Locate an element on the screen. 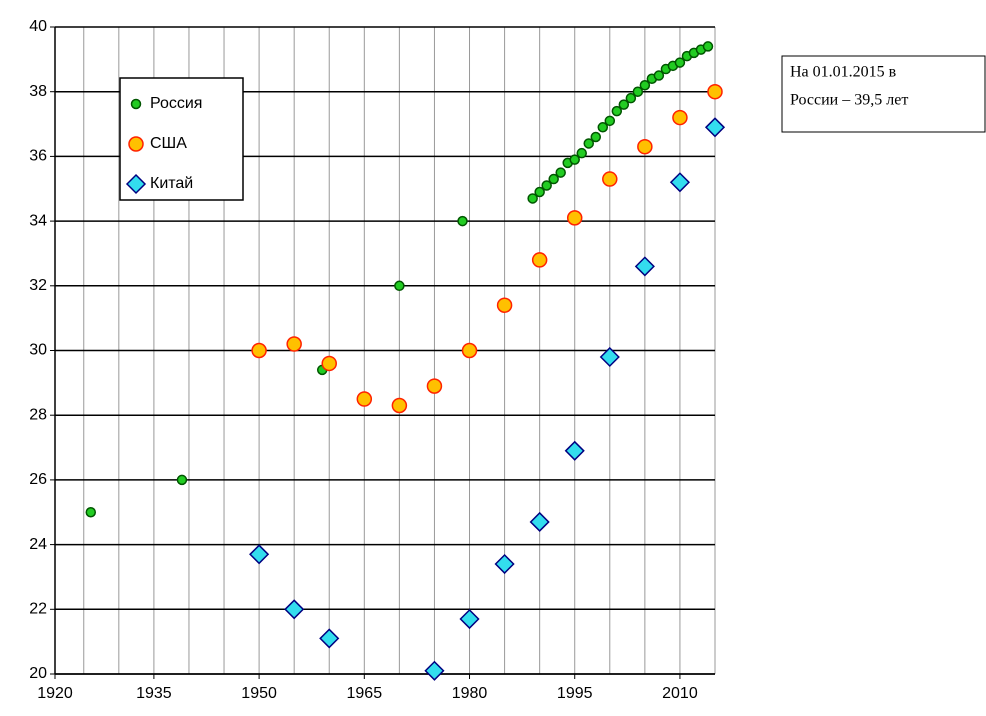 The height and width of the screenshot is (716, 986). legend-label: Россия is located at coordinates (176, 103).